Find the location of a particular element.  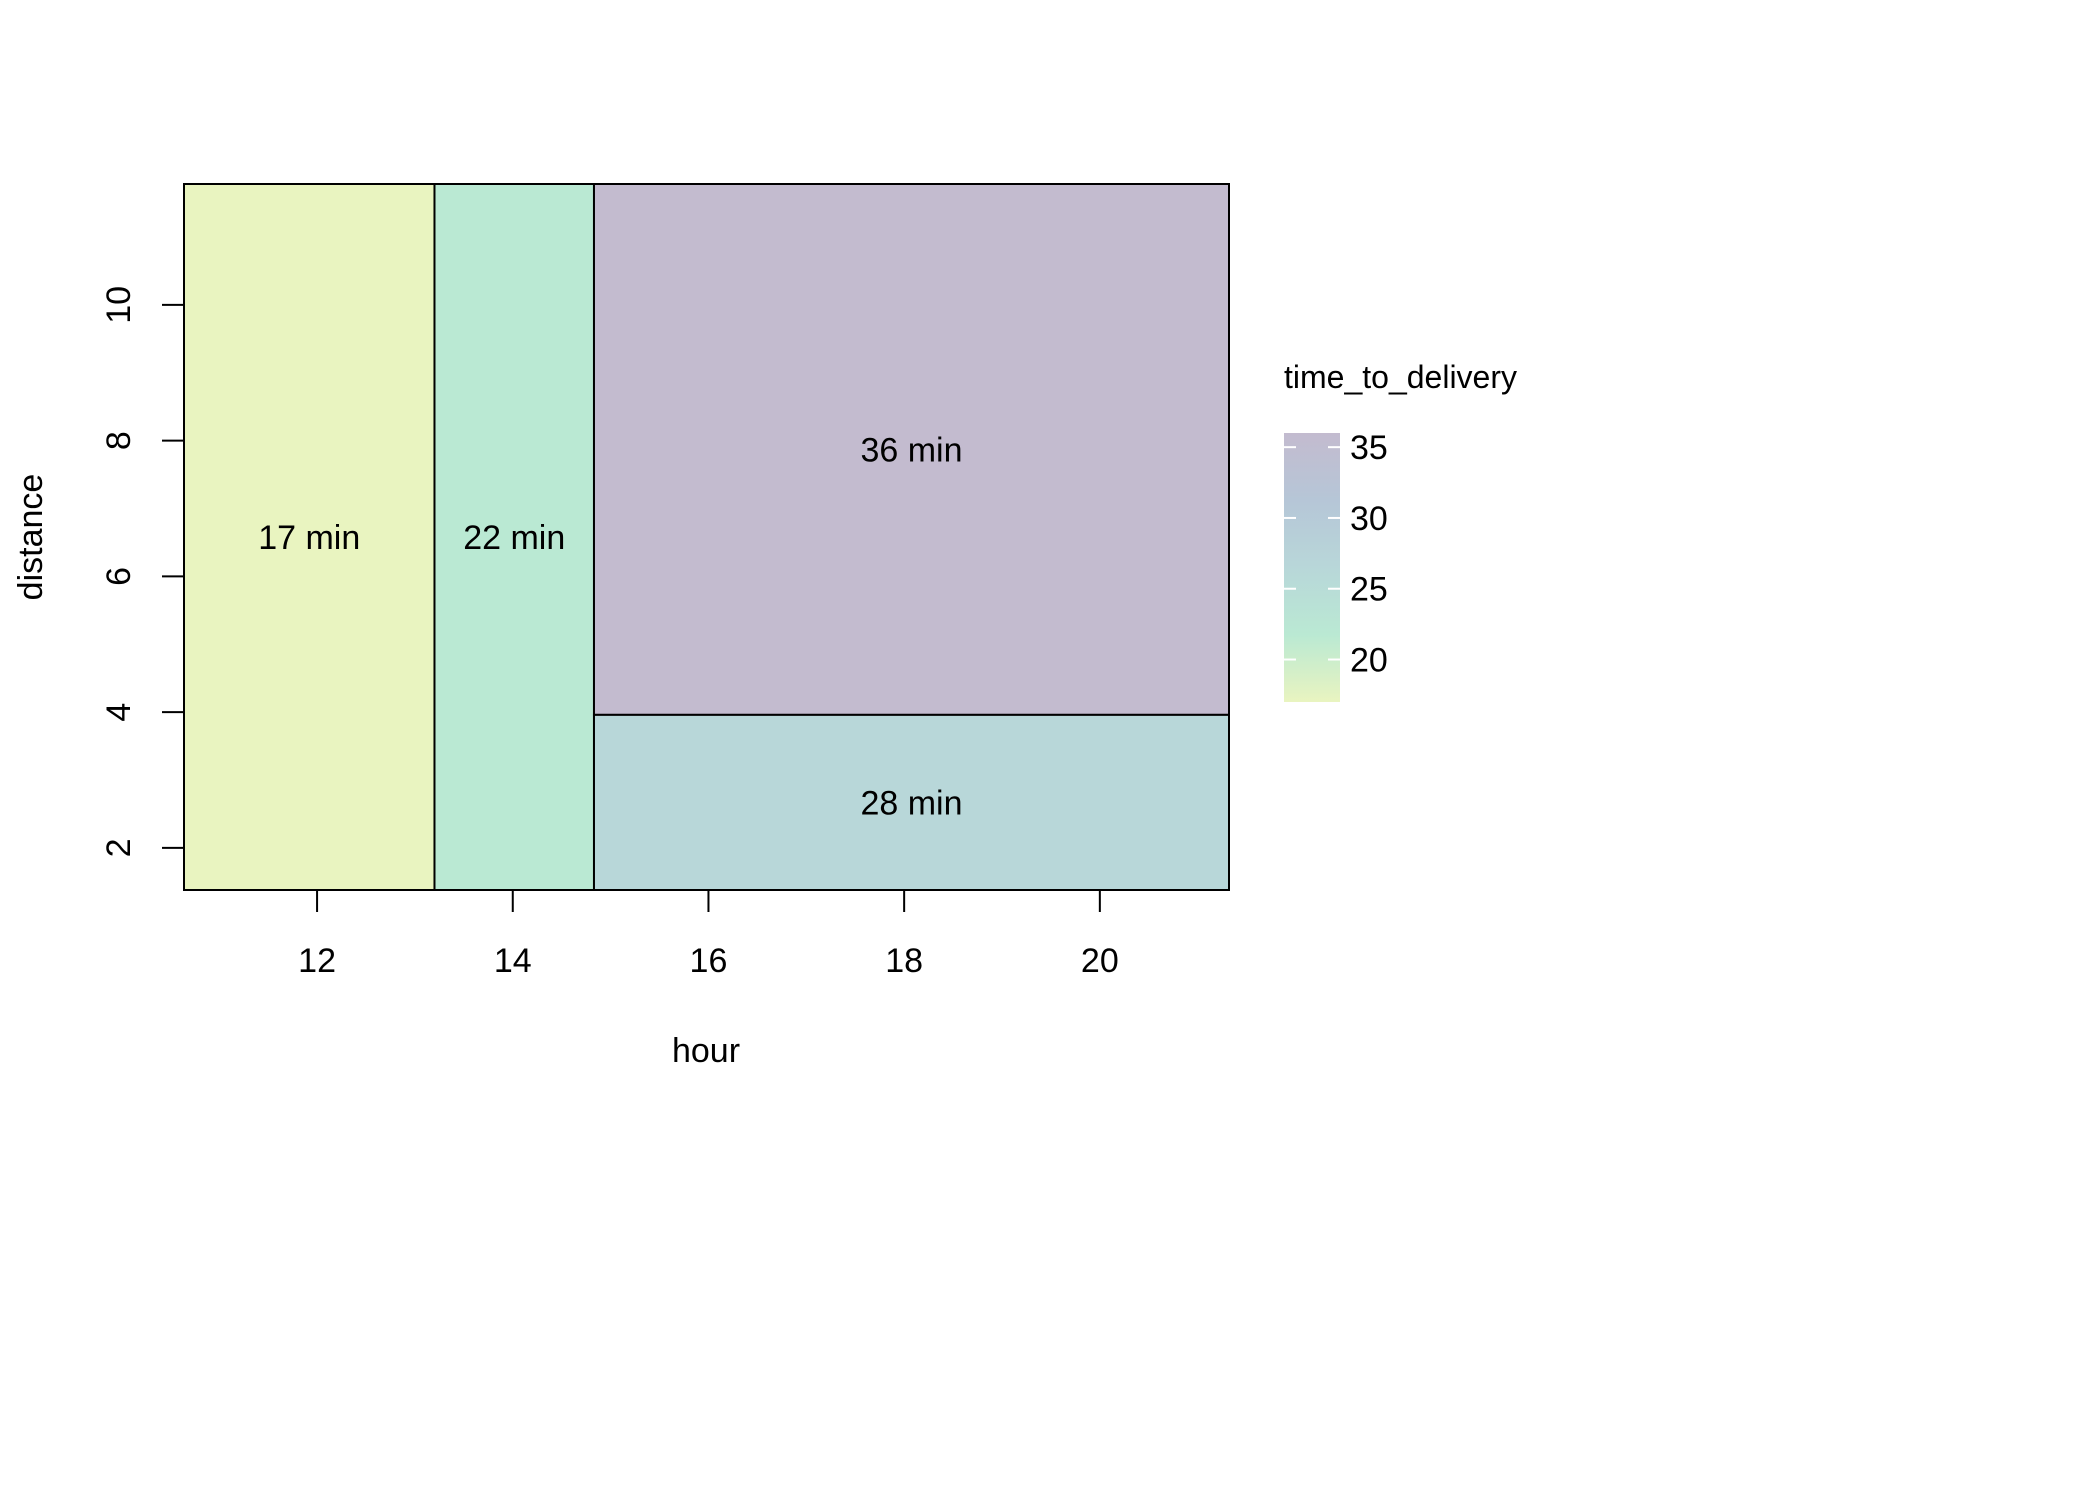

x-axis-title: hour is located at coordinates (706, 1051).